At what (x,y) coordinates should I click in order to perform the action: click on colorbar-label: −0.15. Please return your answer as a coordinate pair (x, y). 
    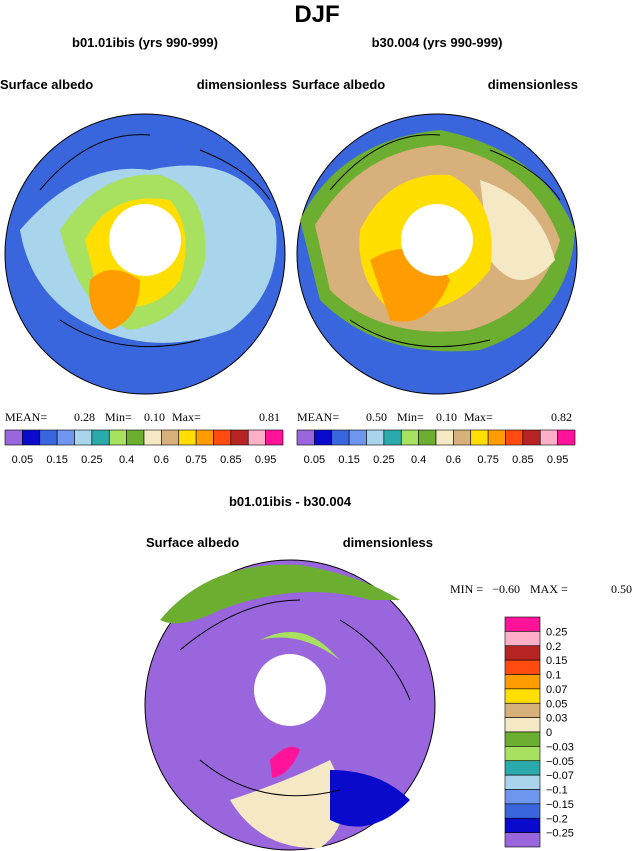
    Looking at the image, I should click on (560, 805).